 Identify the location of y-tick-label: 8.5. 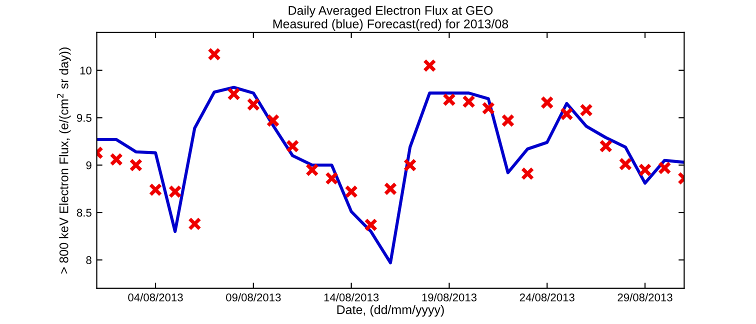
(84, 212).